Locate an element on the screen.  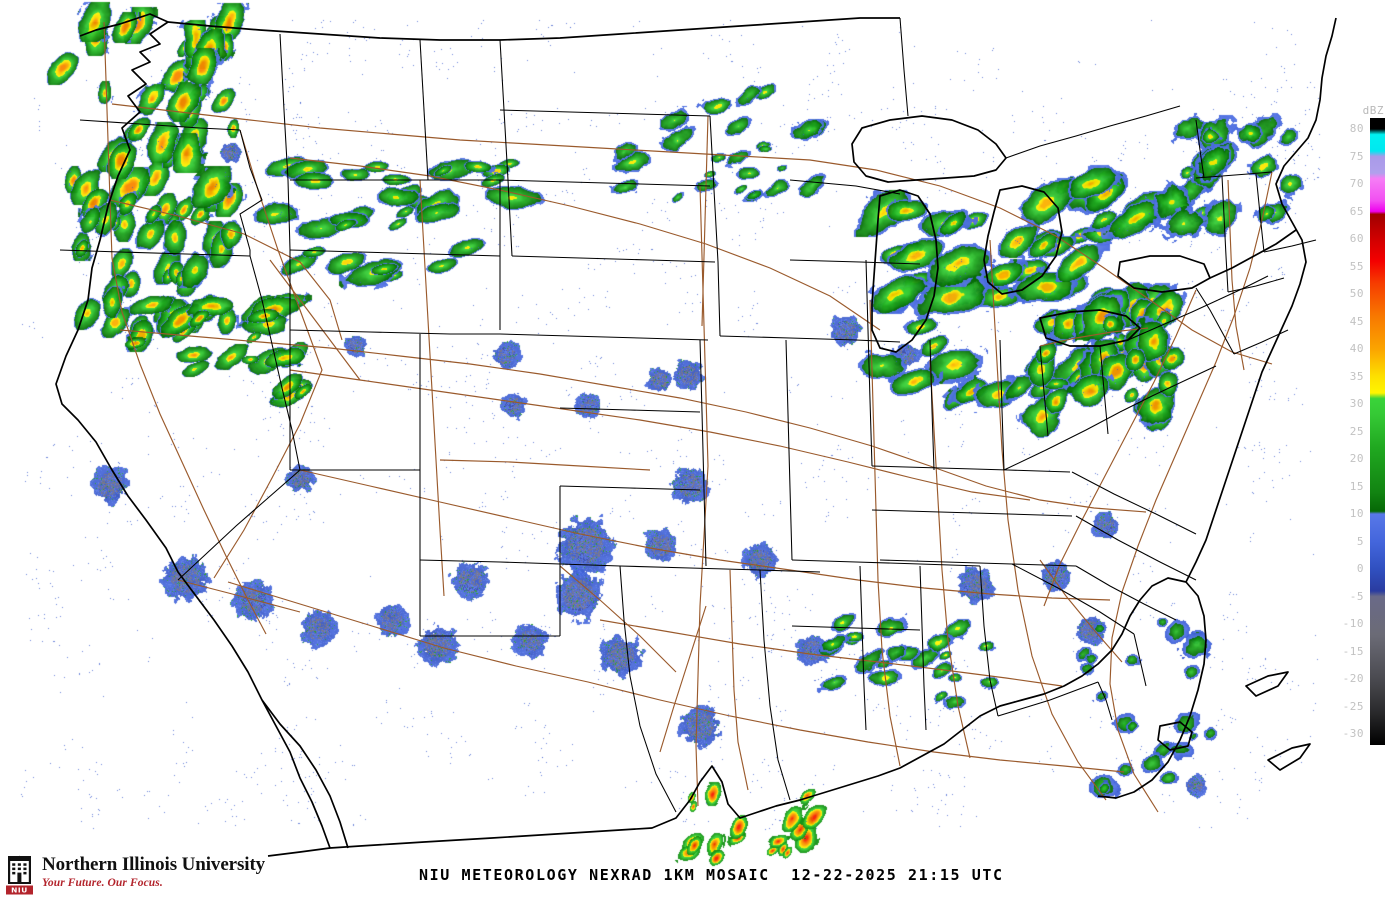
colorbar-tick: 10 is located at coordinates (1356, 513).